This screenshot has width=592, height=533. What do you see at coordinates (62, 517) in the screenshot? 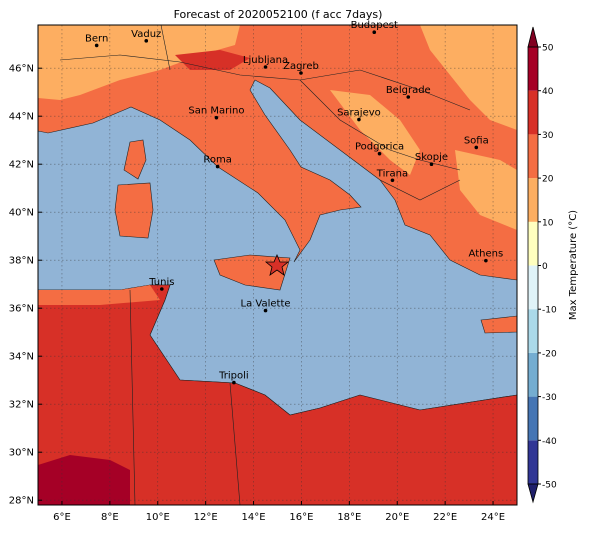
I see `x-tick-label: 6°E` at bounding box center [62, 517].